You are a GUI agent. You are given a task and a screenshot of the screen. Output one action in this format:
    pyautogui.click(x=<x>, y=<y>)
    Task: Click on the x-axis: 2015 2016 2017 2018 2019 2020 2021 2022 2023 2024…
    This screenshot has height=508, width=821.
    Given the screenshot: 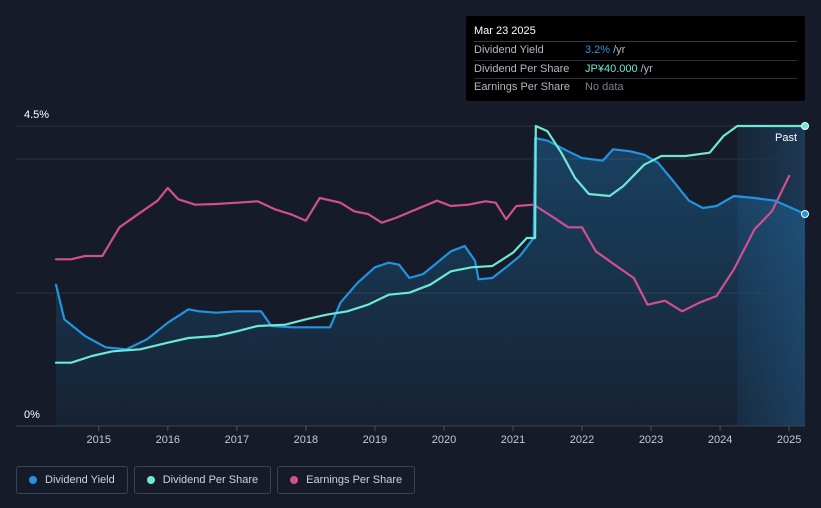 What is the action you would take?
    pyautogui.click(x=444, y=436)
    